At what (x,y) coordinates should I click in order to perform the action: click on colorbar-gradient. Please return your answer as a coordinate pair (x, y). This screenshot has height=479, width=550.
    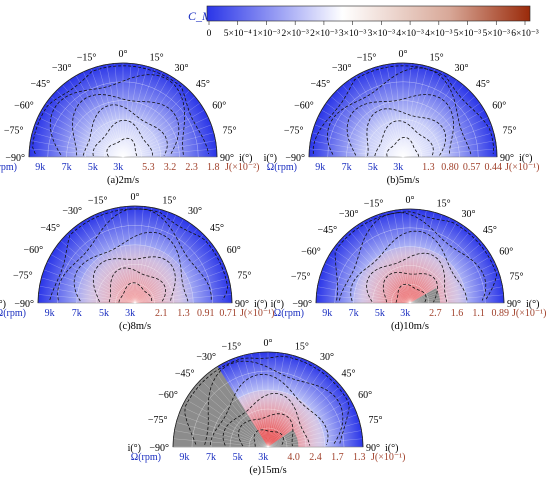
    Looking at the image, I should click on (368, 13).